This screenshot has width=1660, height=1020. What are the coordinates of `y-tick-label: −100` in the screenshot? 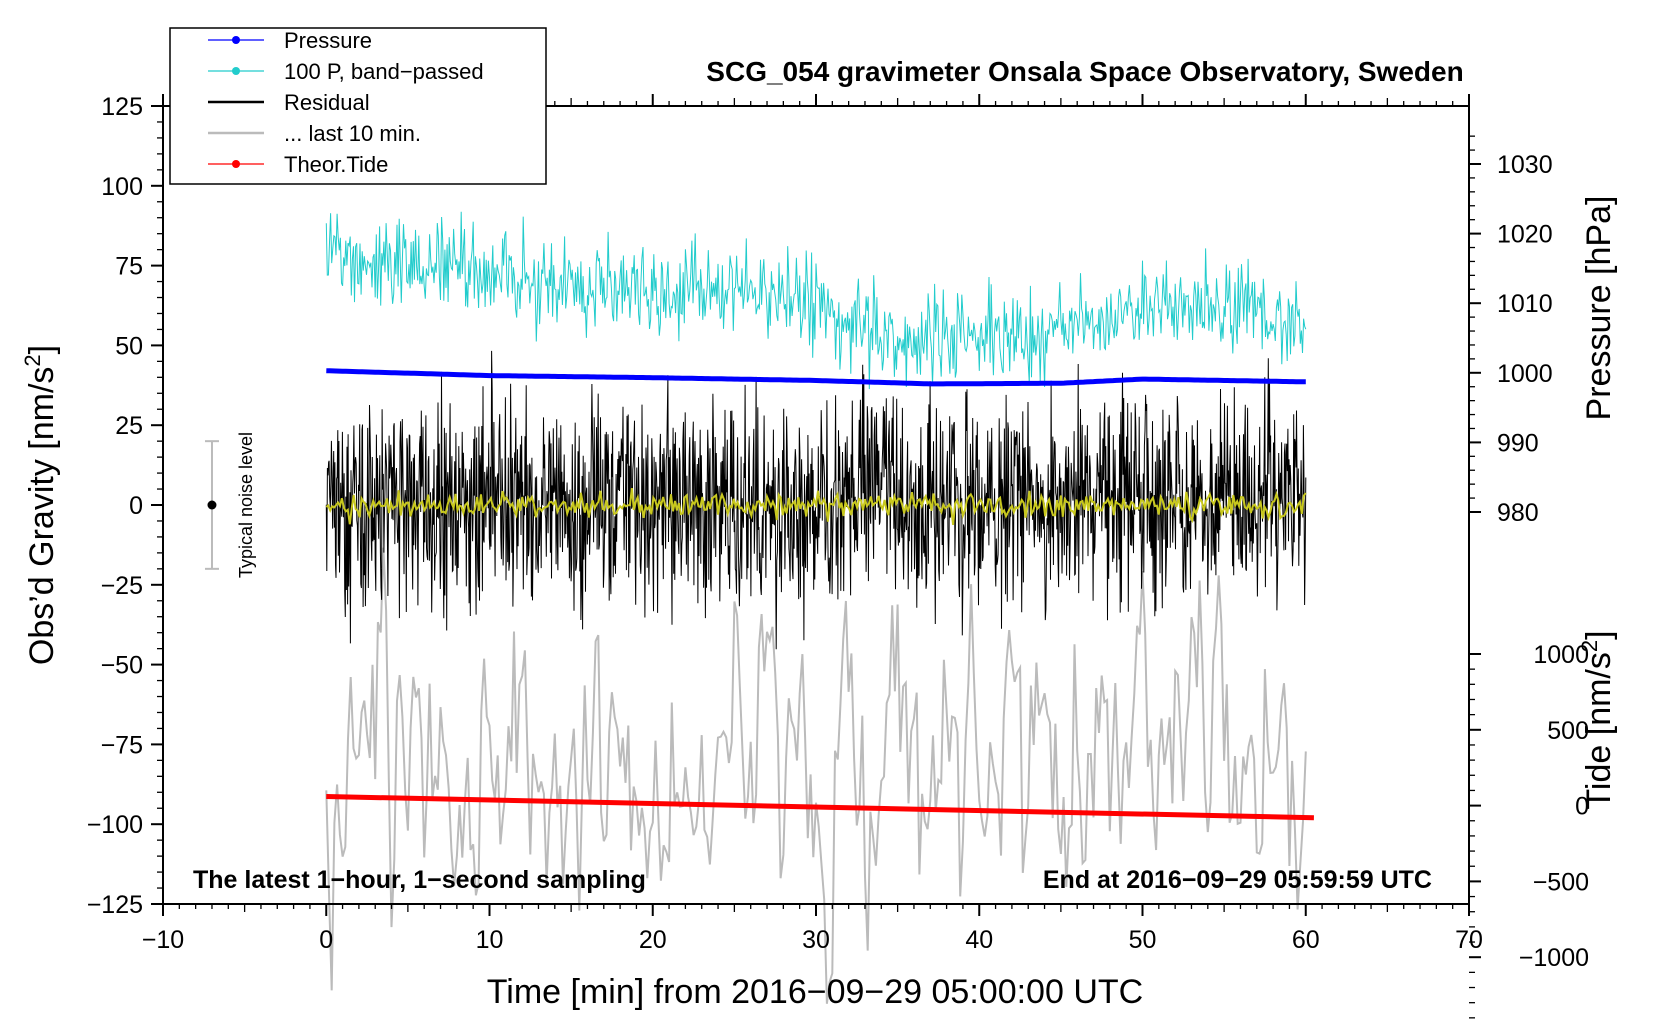 It's located at (115, 825).